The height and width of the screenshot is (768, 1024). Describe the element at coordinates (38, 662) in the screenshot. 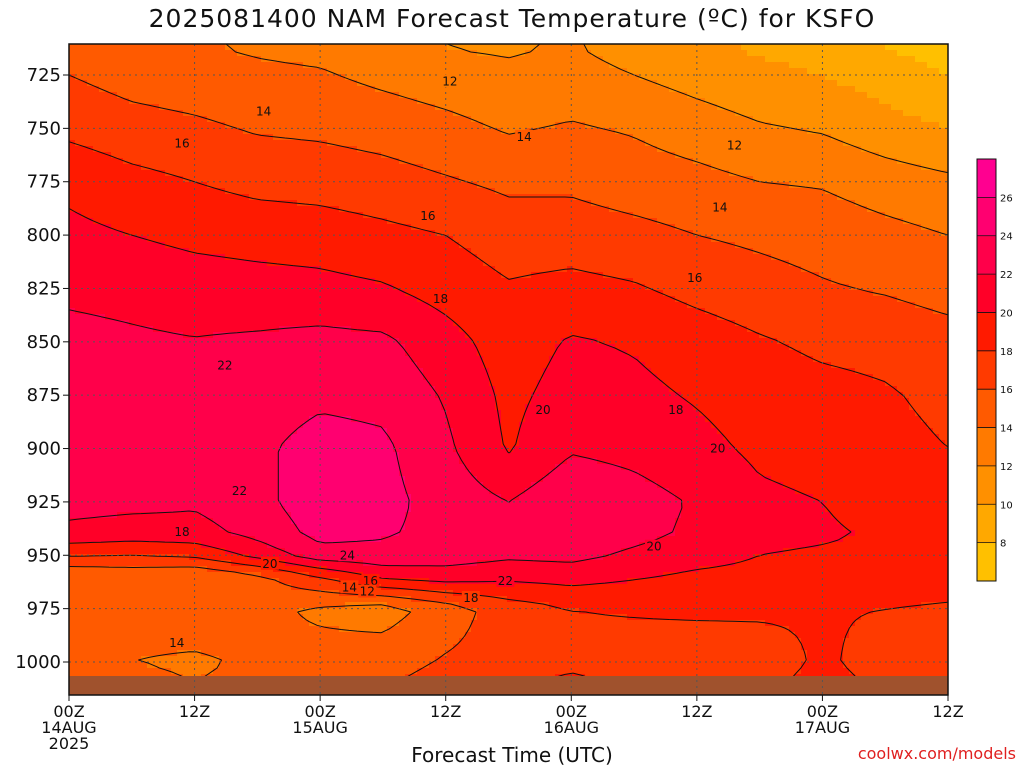

I see `y-tick-label: 1000` at that location.